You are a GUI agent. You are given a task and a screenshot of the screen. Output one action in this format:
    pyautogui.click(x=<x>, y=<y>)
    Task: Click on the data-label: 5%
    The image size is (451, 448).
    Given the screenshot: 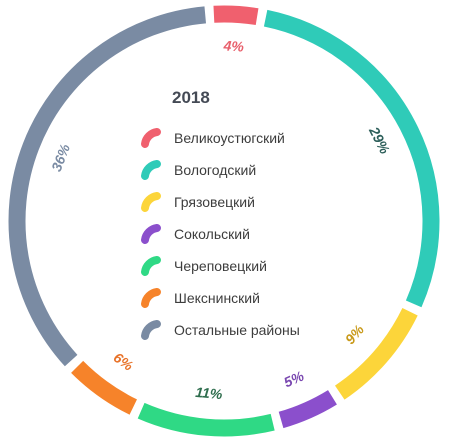 What is the action you would take?
    pyautogui.click(x=293, y=378)
    